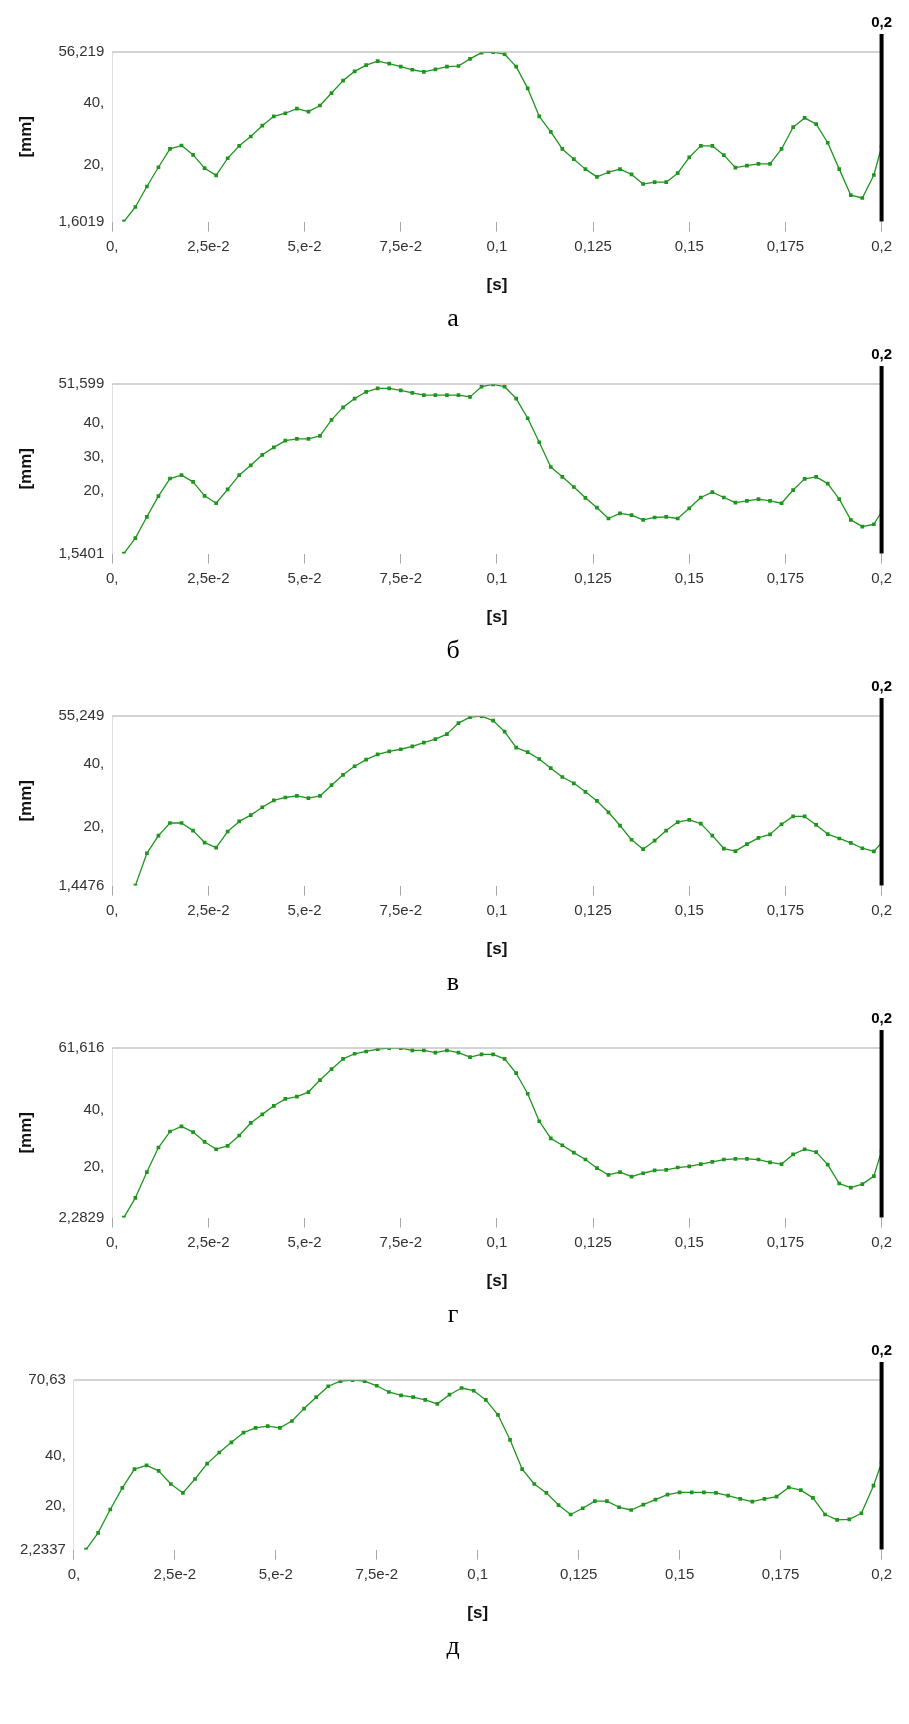  I want to click on y-tick-label: 1,4476, so click(81, 884).